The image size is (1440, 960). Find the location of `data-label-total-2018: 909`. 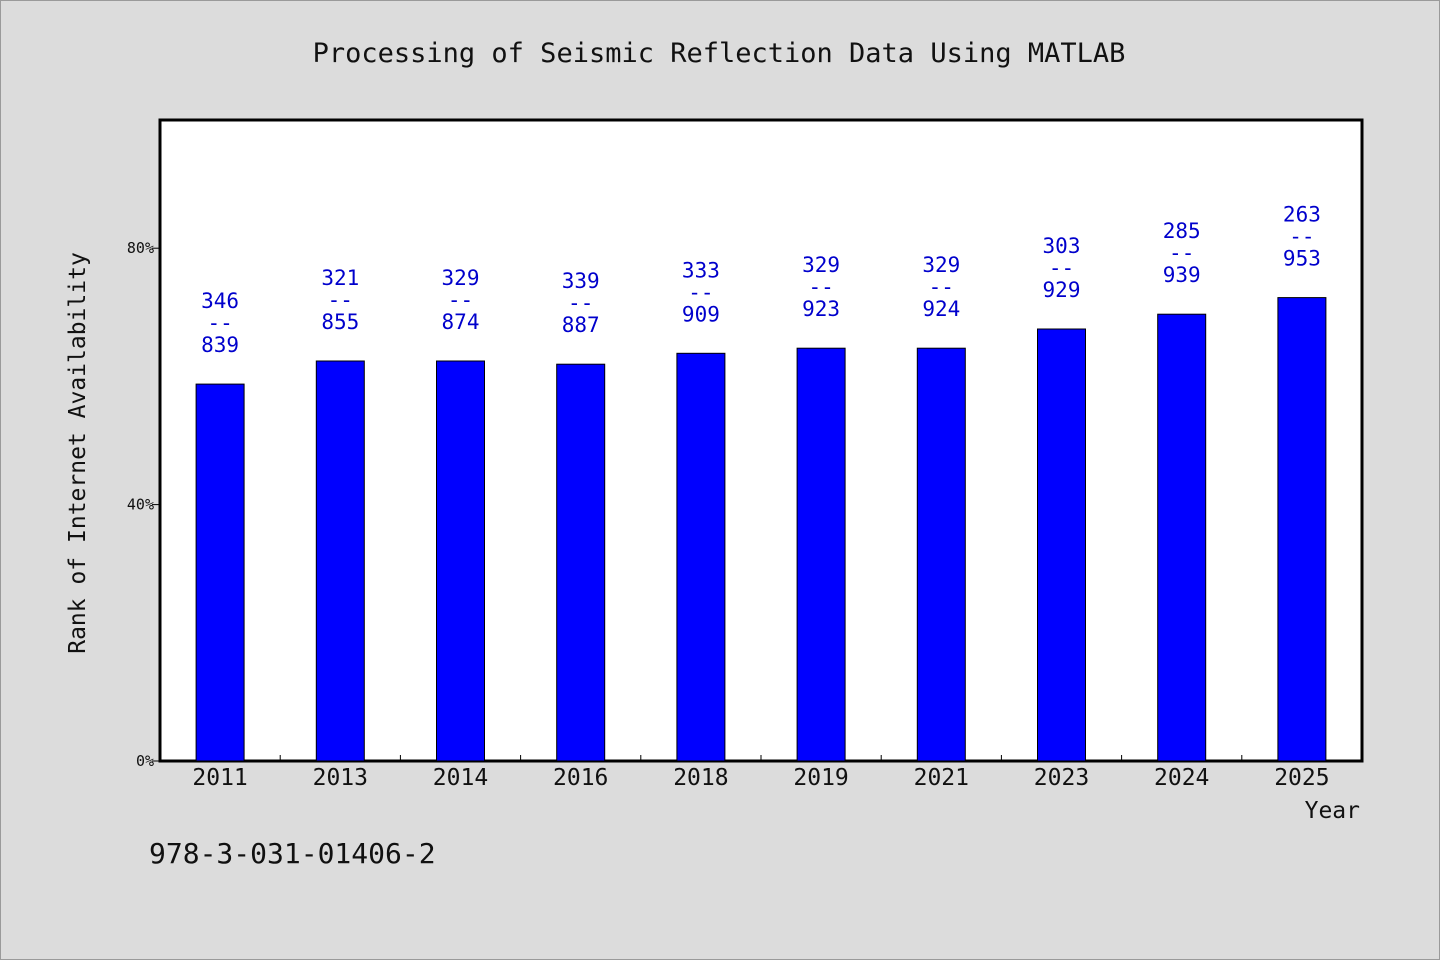

data-label-total-2018: 909 is located at coordinates (701, 314).